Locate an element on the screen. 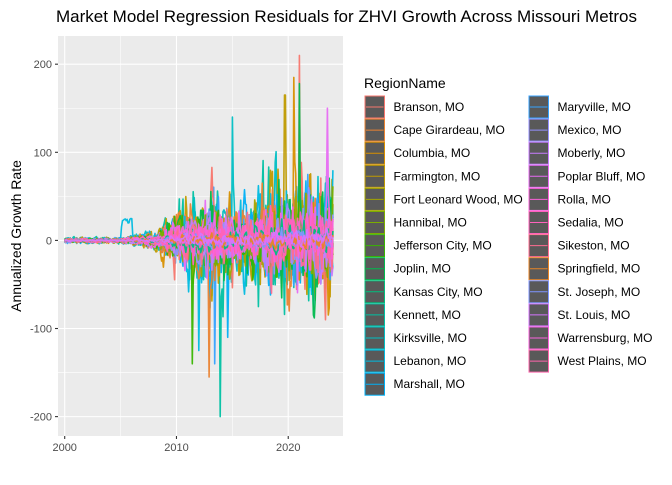 The width and height of the screenshot is (672, 485). legend-label: Branson, MO is located at coordinates (429, 107).